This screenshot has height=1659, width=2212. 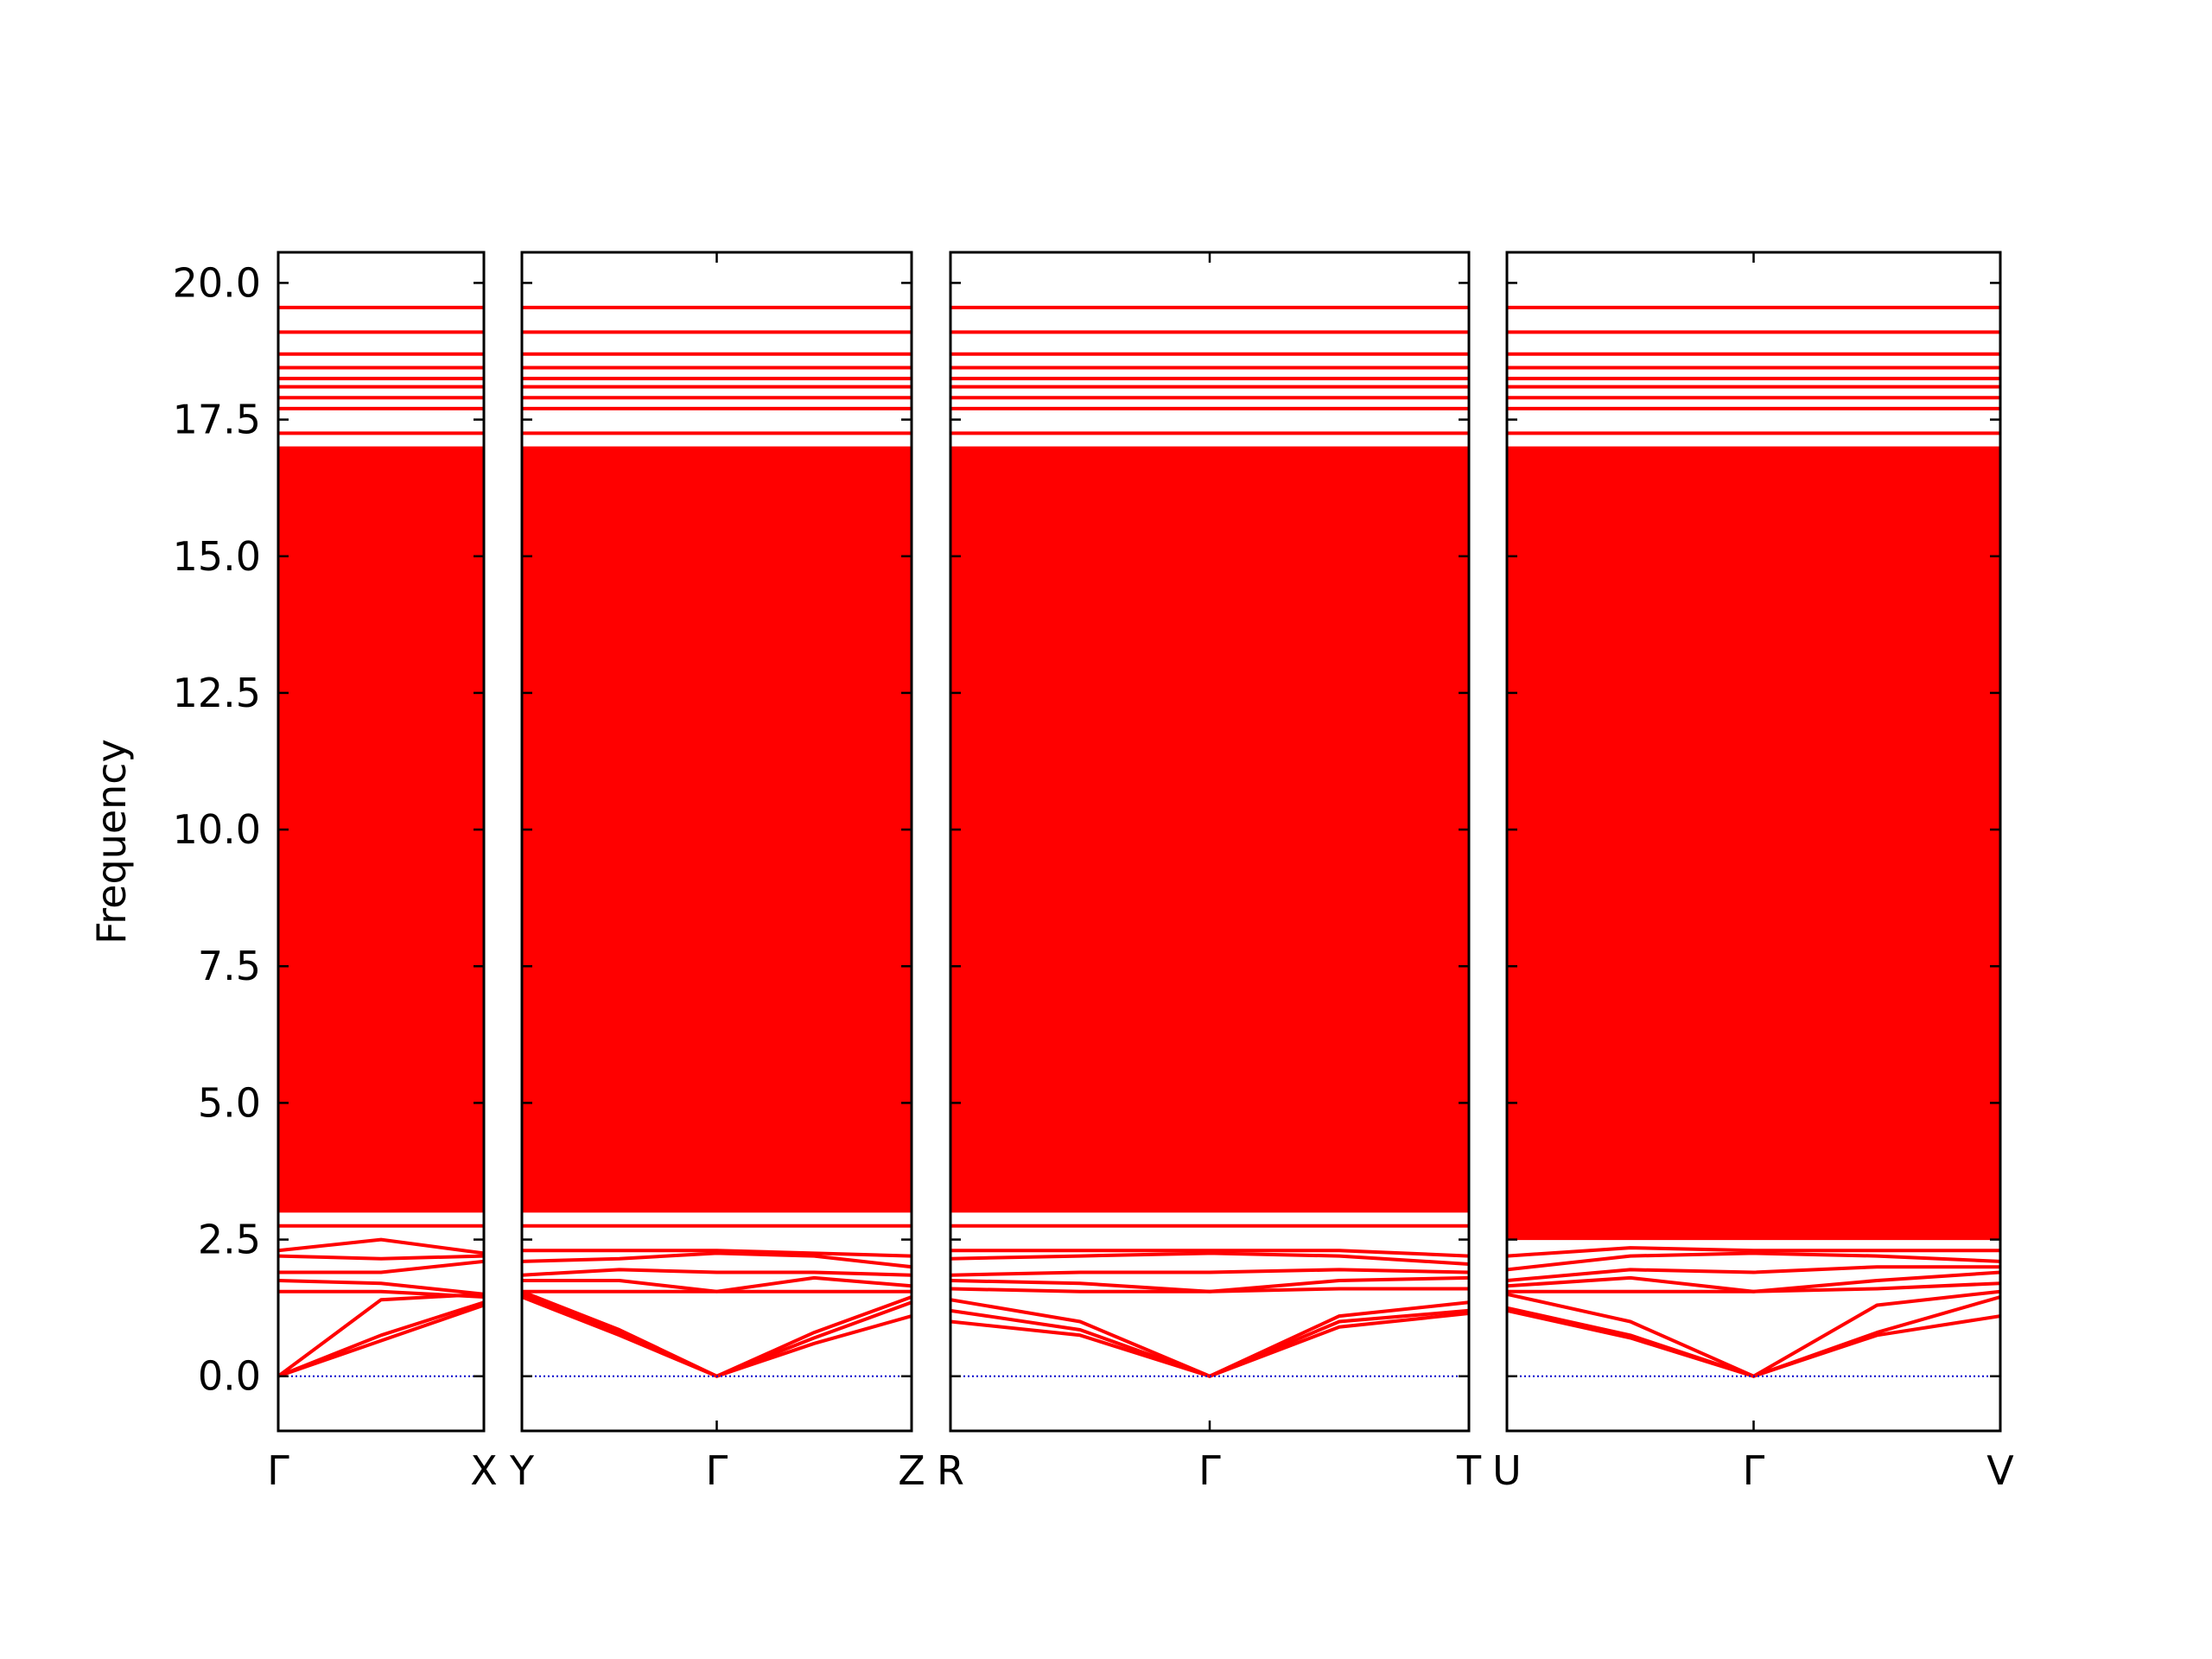 I want to click on y-tick-label: 12.5, so click(x=217, y=693).